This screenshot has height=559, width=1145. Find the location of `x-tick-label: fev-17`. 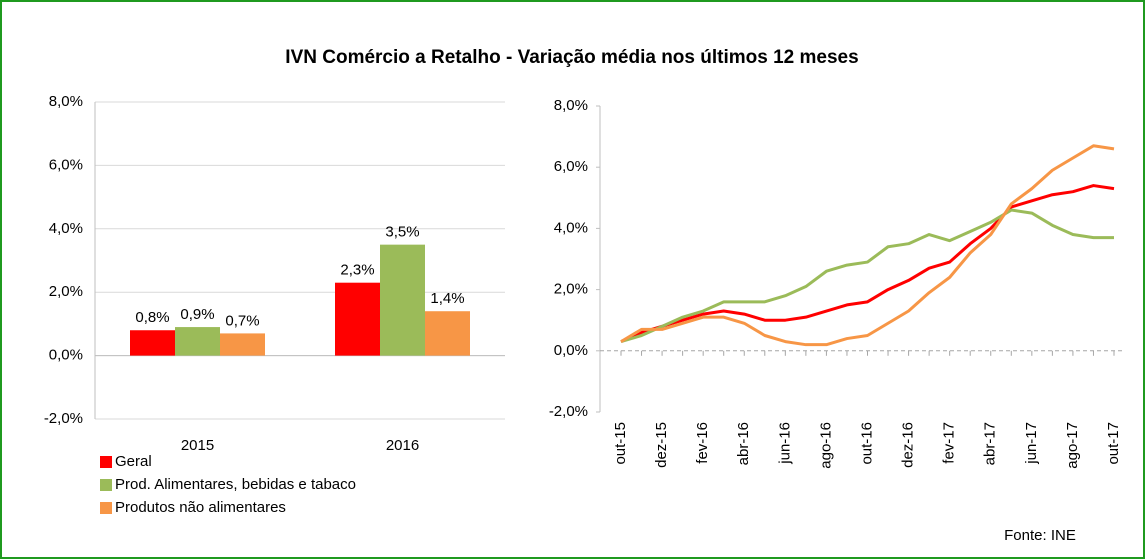

x-tick-label: fev-17 is located at coordinates (949, 443).